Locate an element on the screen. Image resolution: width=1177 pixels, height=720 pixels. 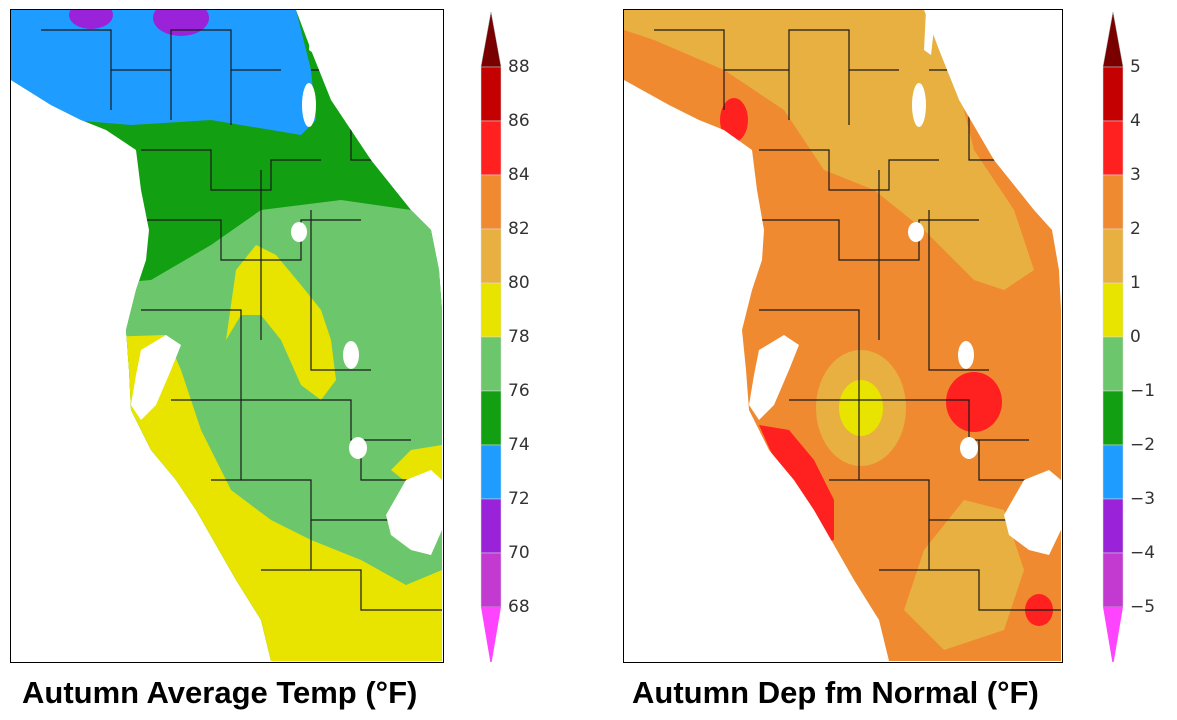
colorbar-tick-label: 78 is located at coordinates (519, 337).